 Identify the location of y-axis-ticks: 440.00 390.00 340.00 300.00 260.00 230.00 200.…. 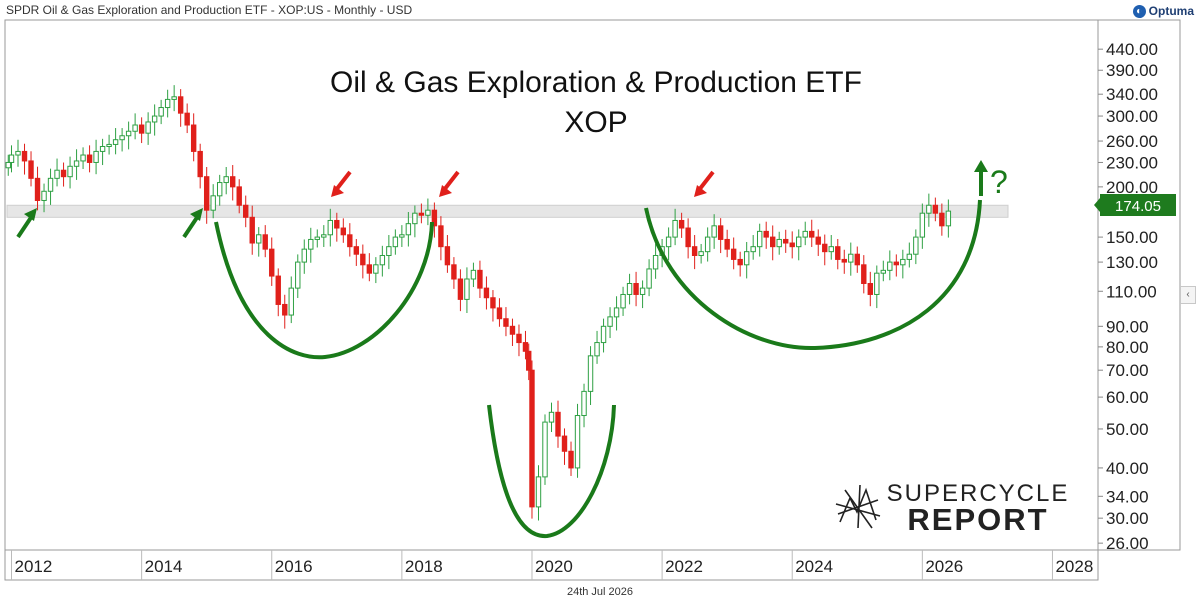
(1128, 296).